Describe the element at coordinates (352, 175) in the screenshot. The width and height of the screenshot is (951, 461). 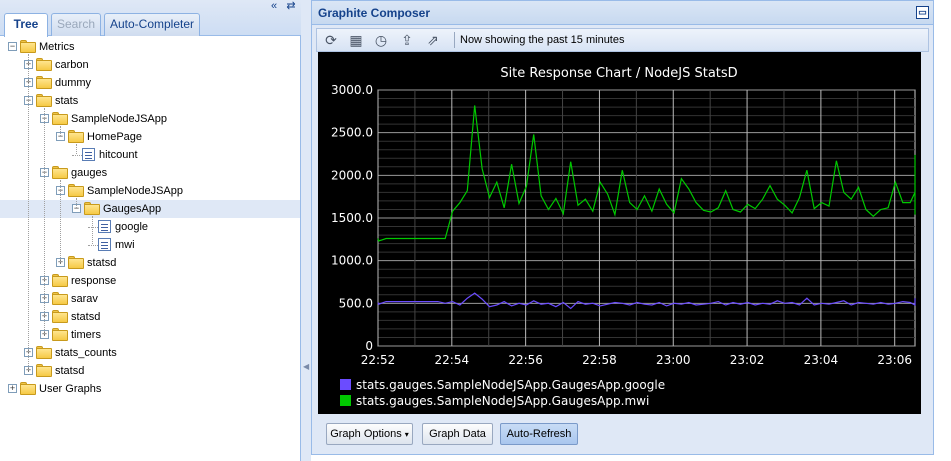
I see `y-tick-label: 2000.0` at that location.